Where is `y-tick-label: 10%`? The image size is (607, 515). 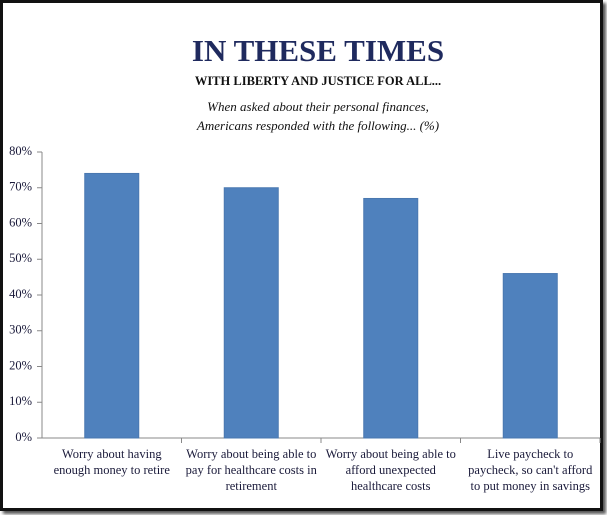
y-tick-label: 10% is located at coordinates (20, 401).